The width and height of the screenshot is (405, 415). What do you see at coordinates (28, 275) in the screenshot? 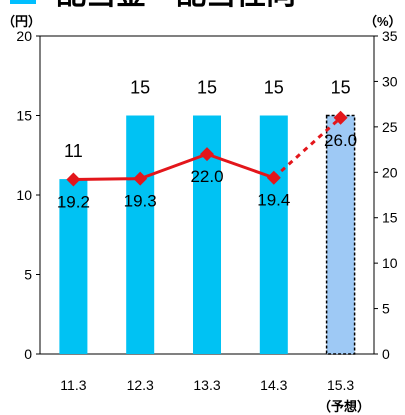
I see `left-axis-tick-label: 5` at bounding box center [28, 275].